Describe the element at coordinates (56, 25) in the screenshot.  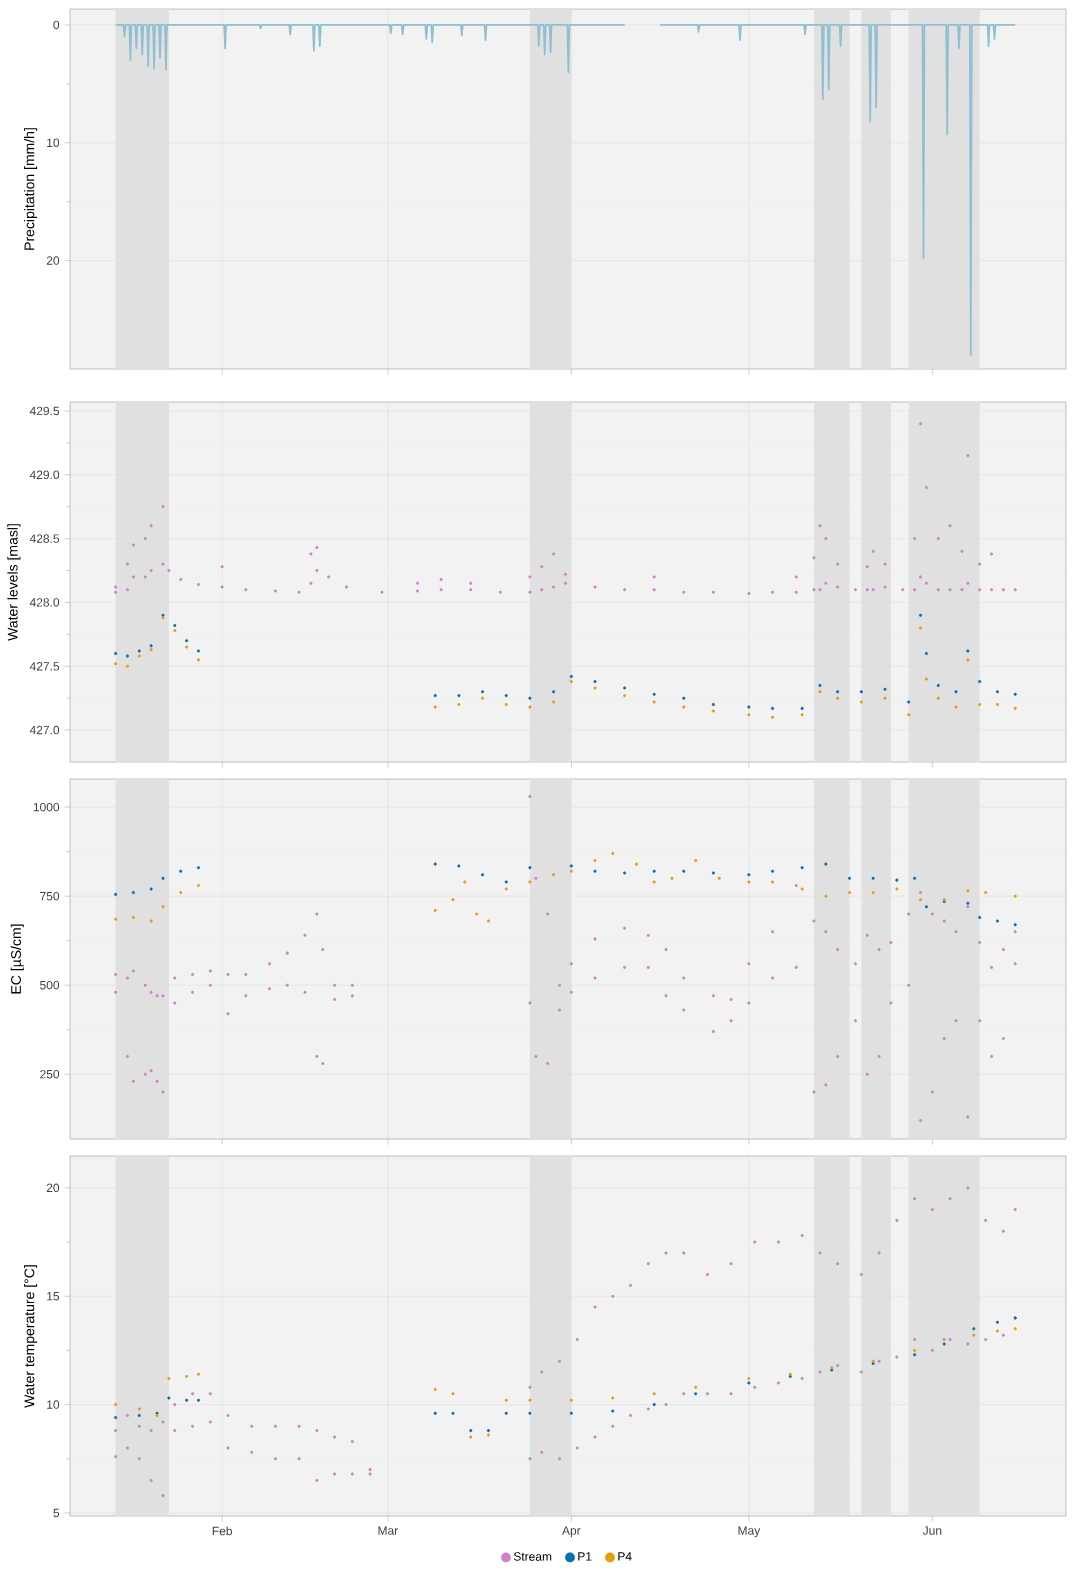
I see `y-tick-label: 0` at that location.